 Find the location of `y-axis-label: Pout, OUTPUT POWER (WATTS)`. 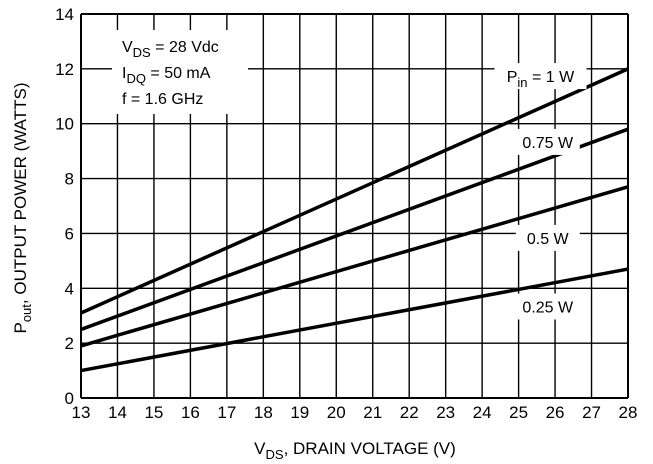

y-axis-label: Pout, OUTPUT POWER (WATTS) is located at coordinates (22, 207).